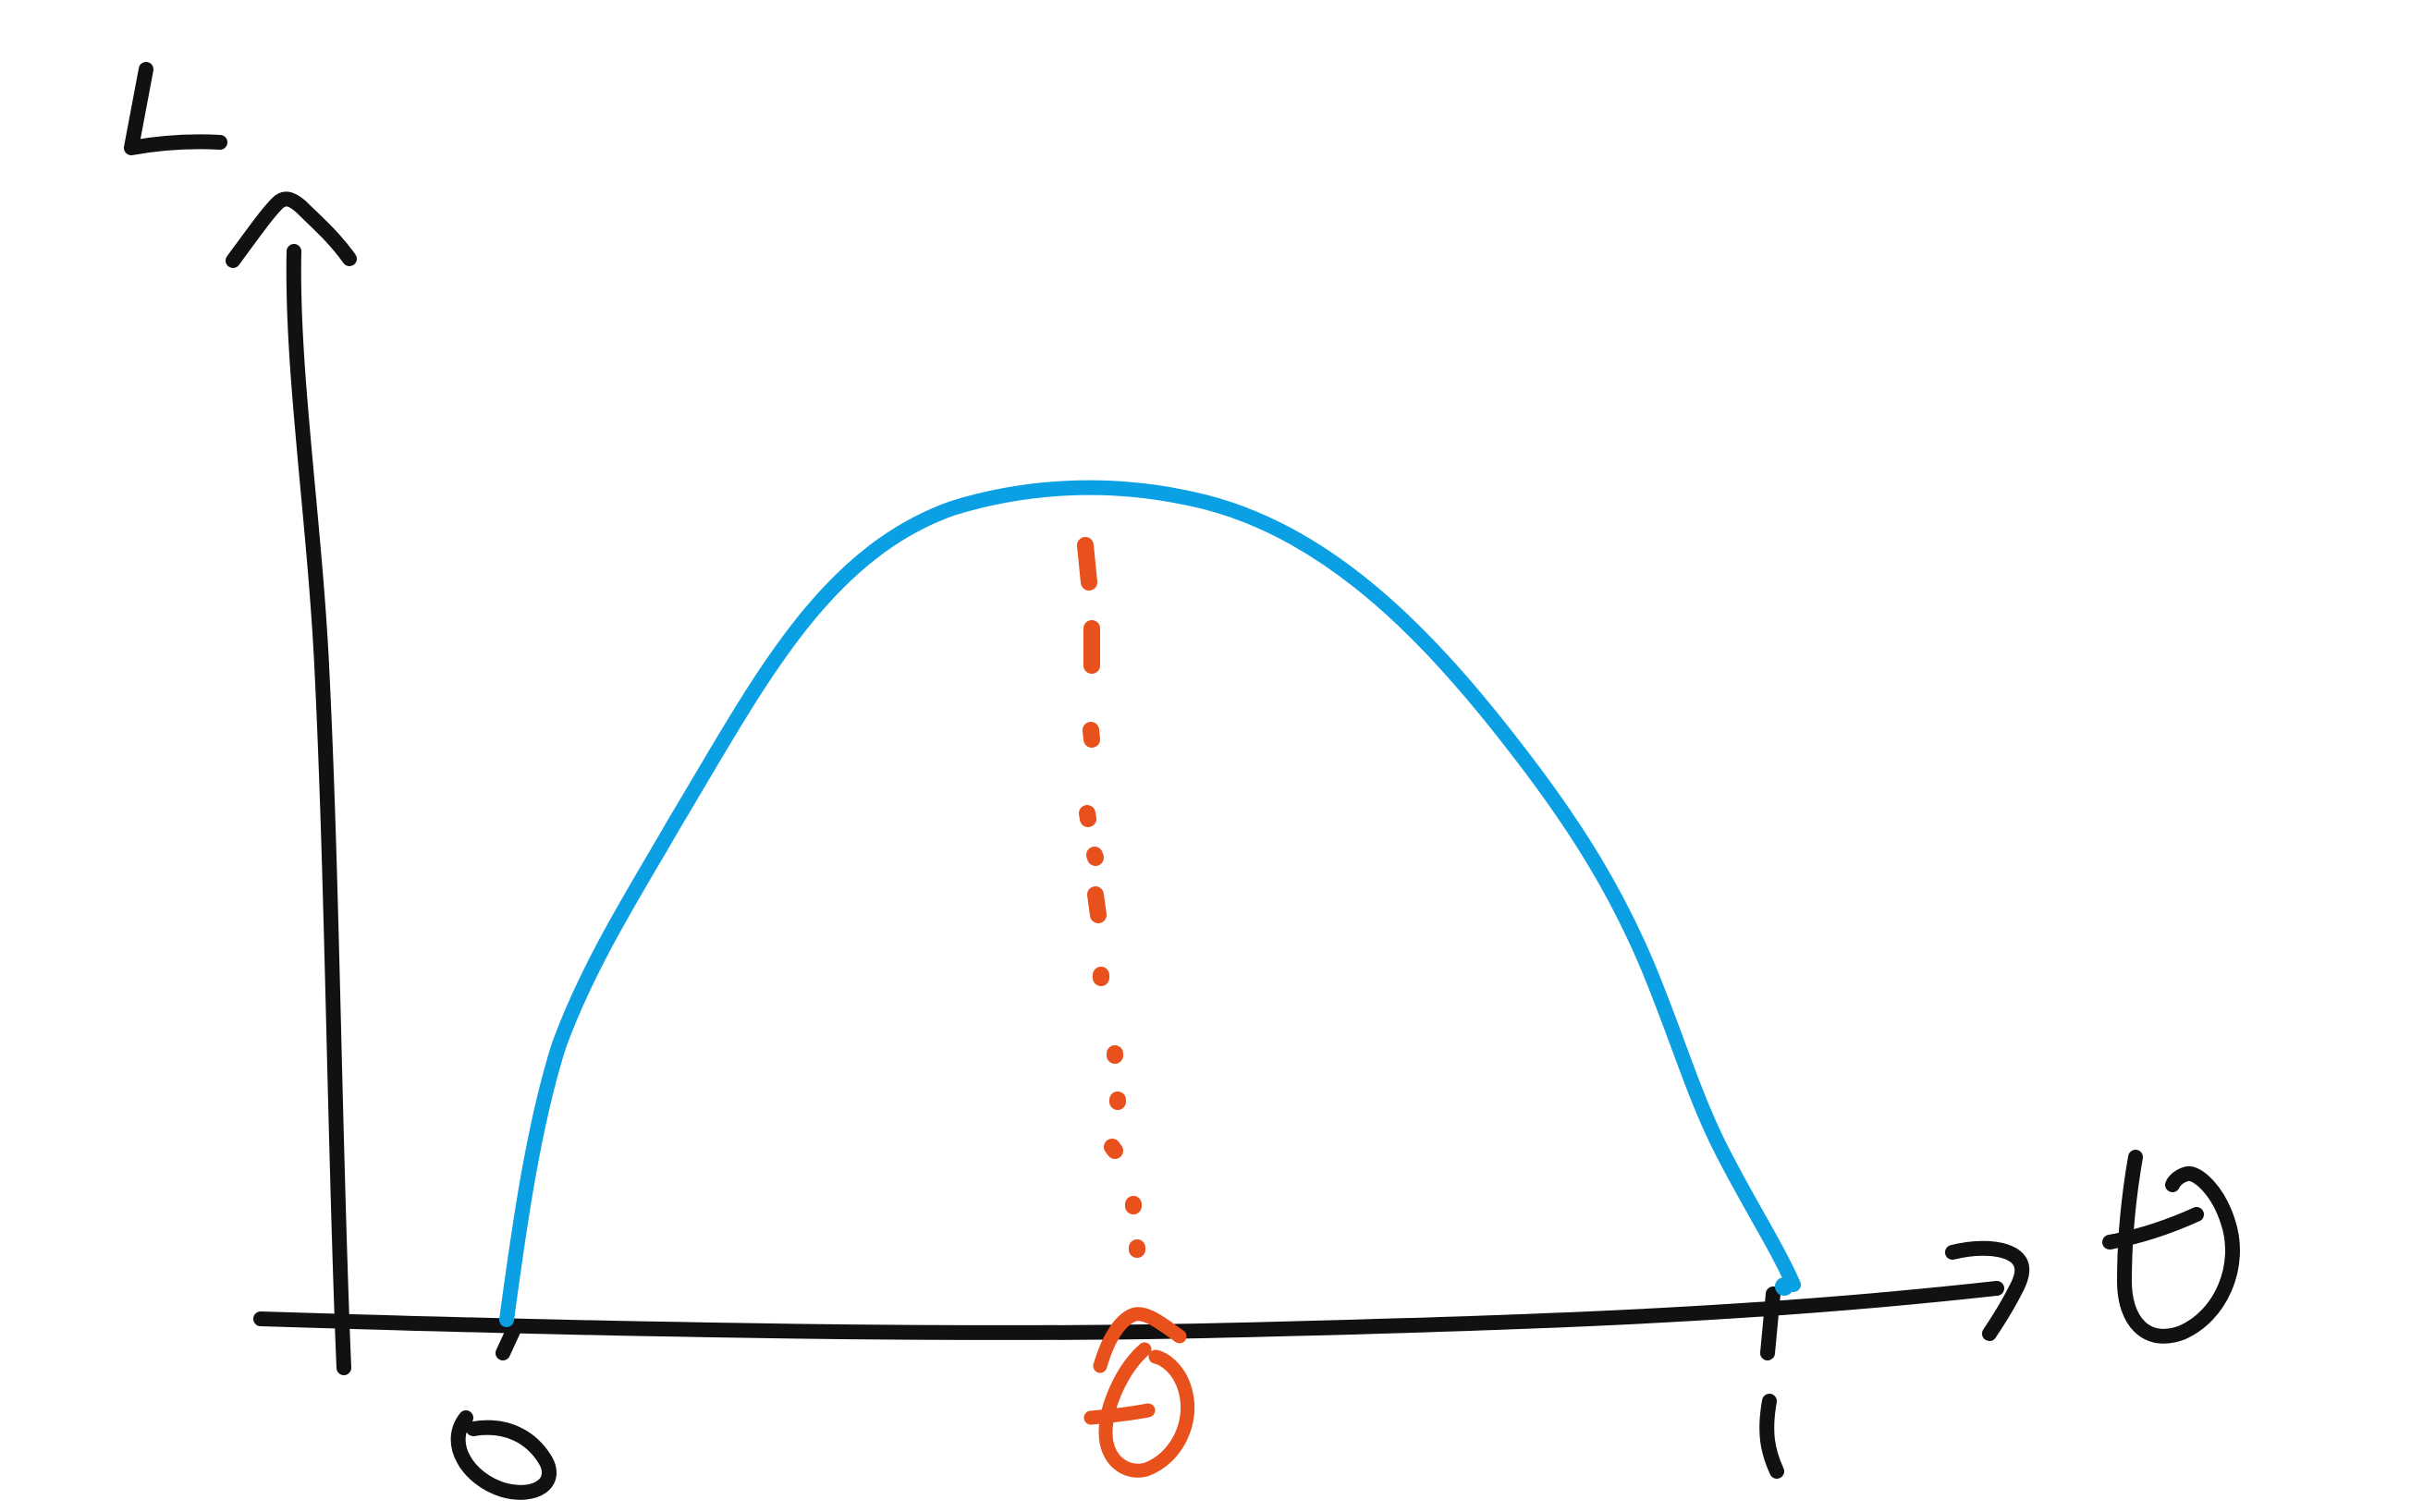  What do you see at coordinates (1771, 1437) in the screenshot?
I see `x-tick-label-one: 1` at bounding box center [1771, 1437].